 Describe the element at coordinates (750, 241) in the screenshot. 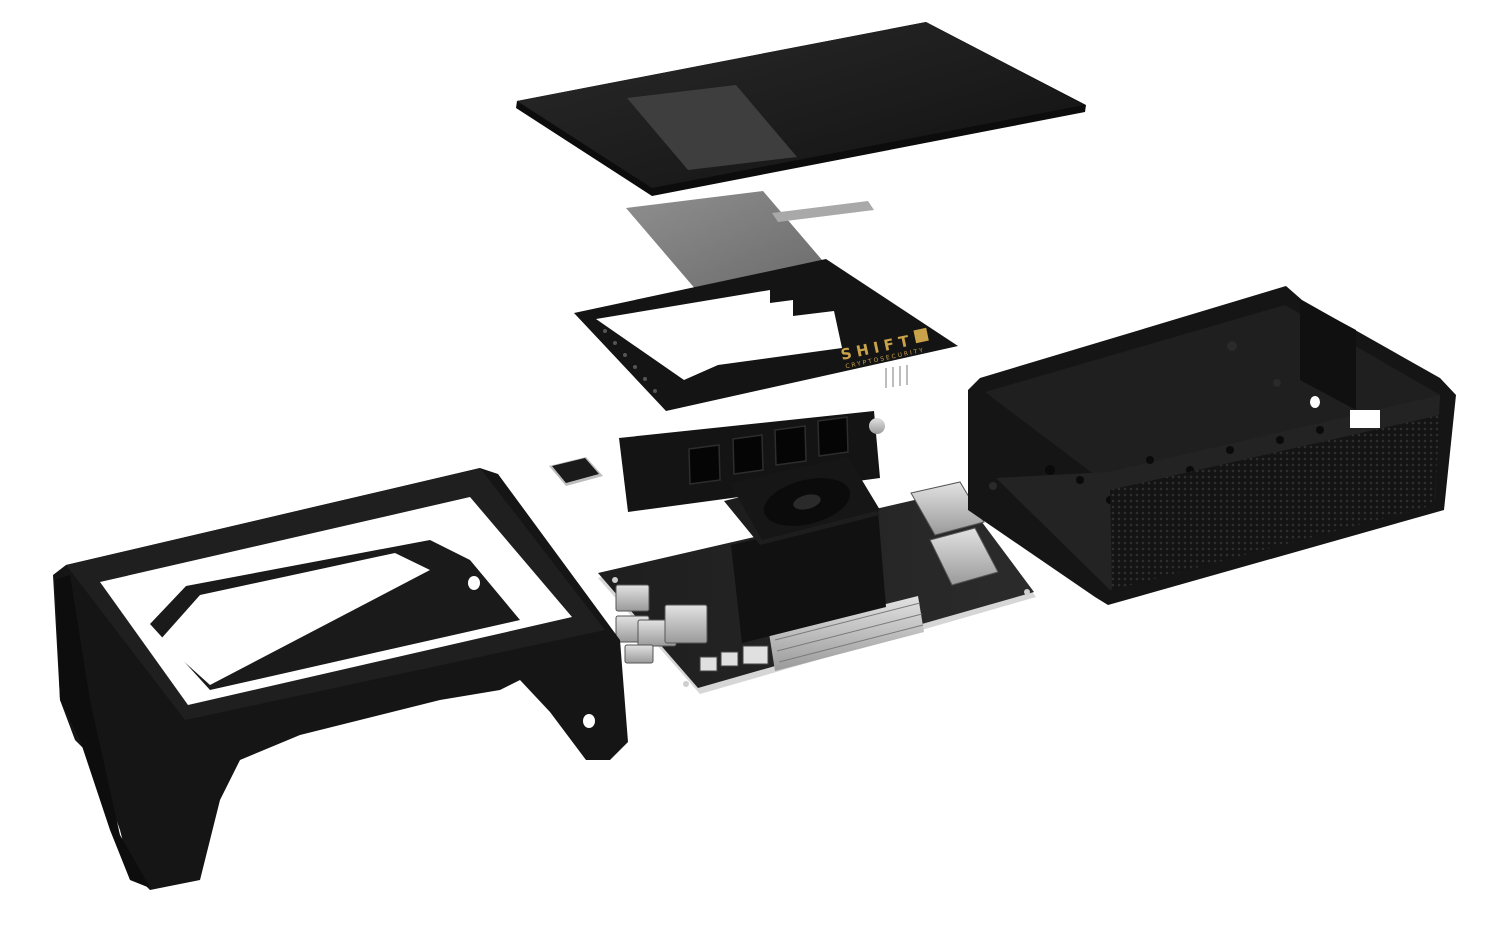

I see `display-panel` at that location.